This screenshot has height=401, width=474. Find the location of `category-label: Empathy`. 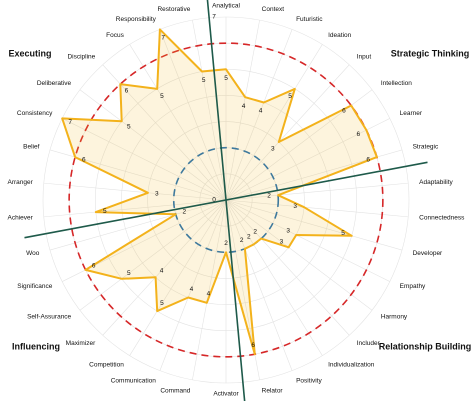

category-label: Empathy is located at coordinates (413, 286).